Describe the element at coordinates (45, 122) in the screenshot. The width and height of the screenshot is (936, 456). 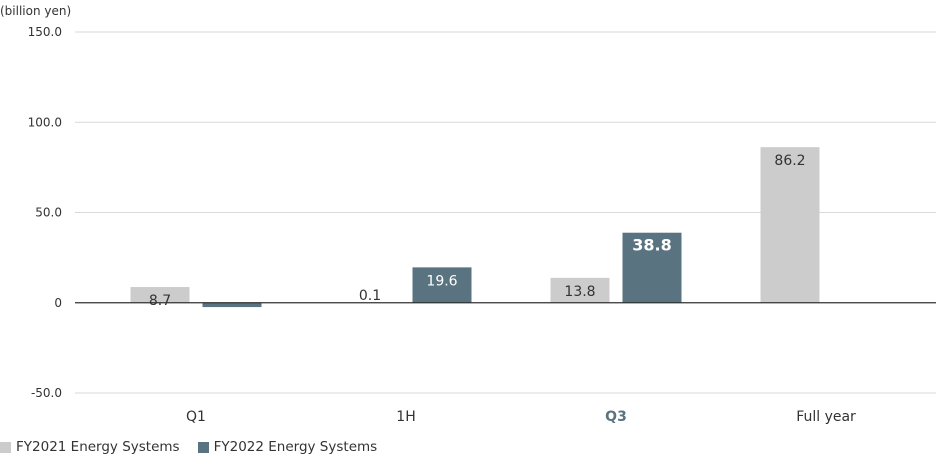
I see `y-tick-label: 100.0` at that location.